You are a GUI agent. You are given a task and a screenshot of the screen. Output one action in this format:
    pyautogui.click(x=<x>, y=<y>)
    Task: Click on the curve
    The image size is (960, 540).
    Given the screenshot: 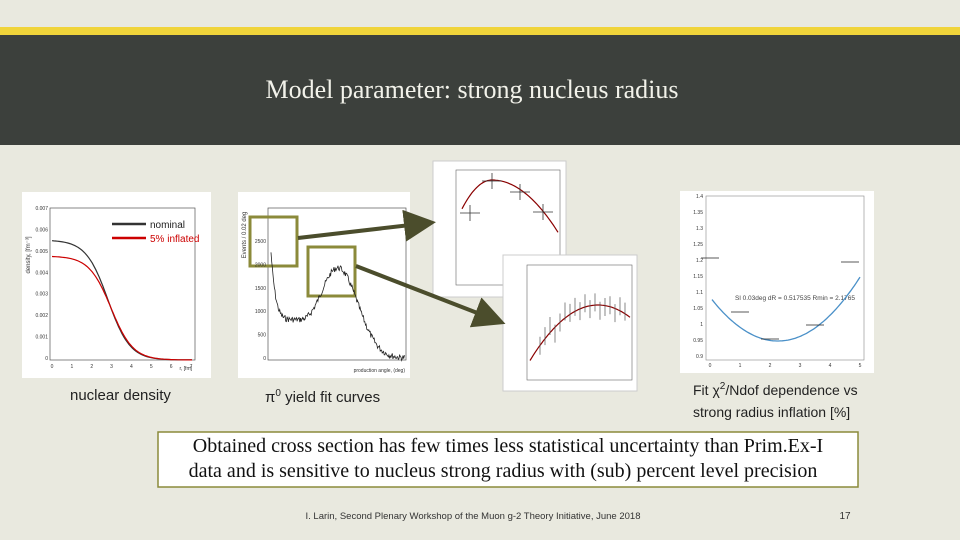 What is the action you would take?
    pyautogui.click(x=121, y=308)
    